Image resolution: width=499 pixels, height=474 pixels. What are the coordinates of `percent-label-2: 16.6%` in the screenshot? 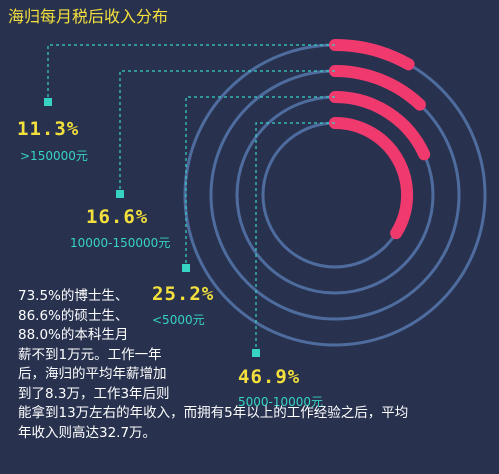 It's located at (117, 217).